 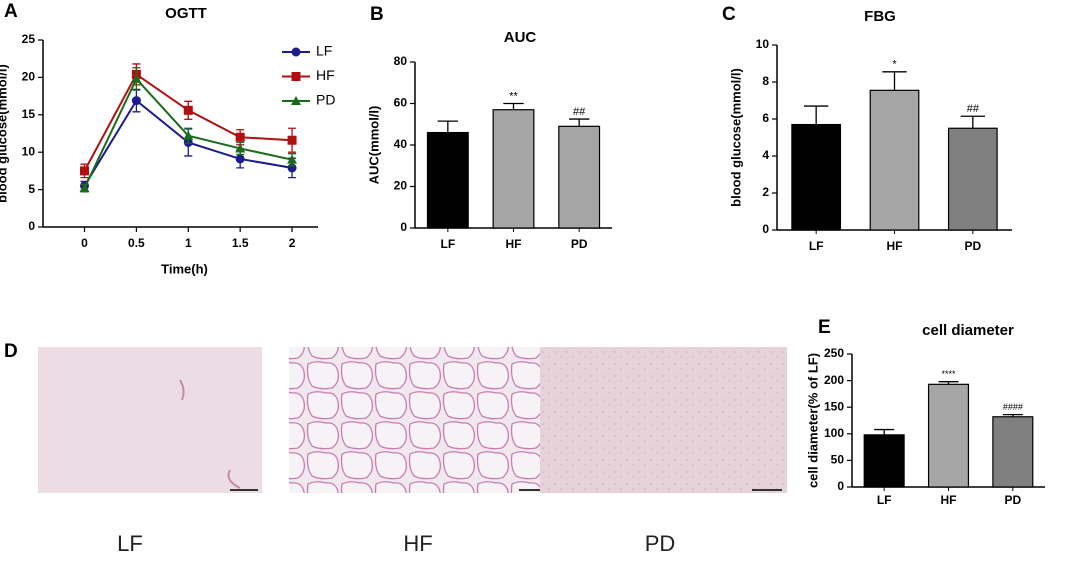 I want to click on chart-title: AUC, so click(x=520, y=37).